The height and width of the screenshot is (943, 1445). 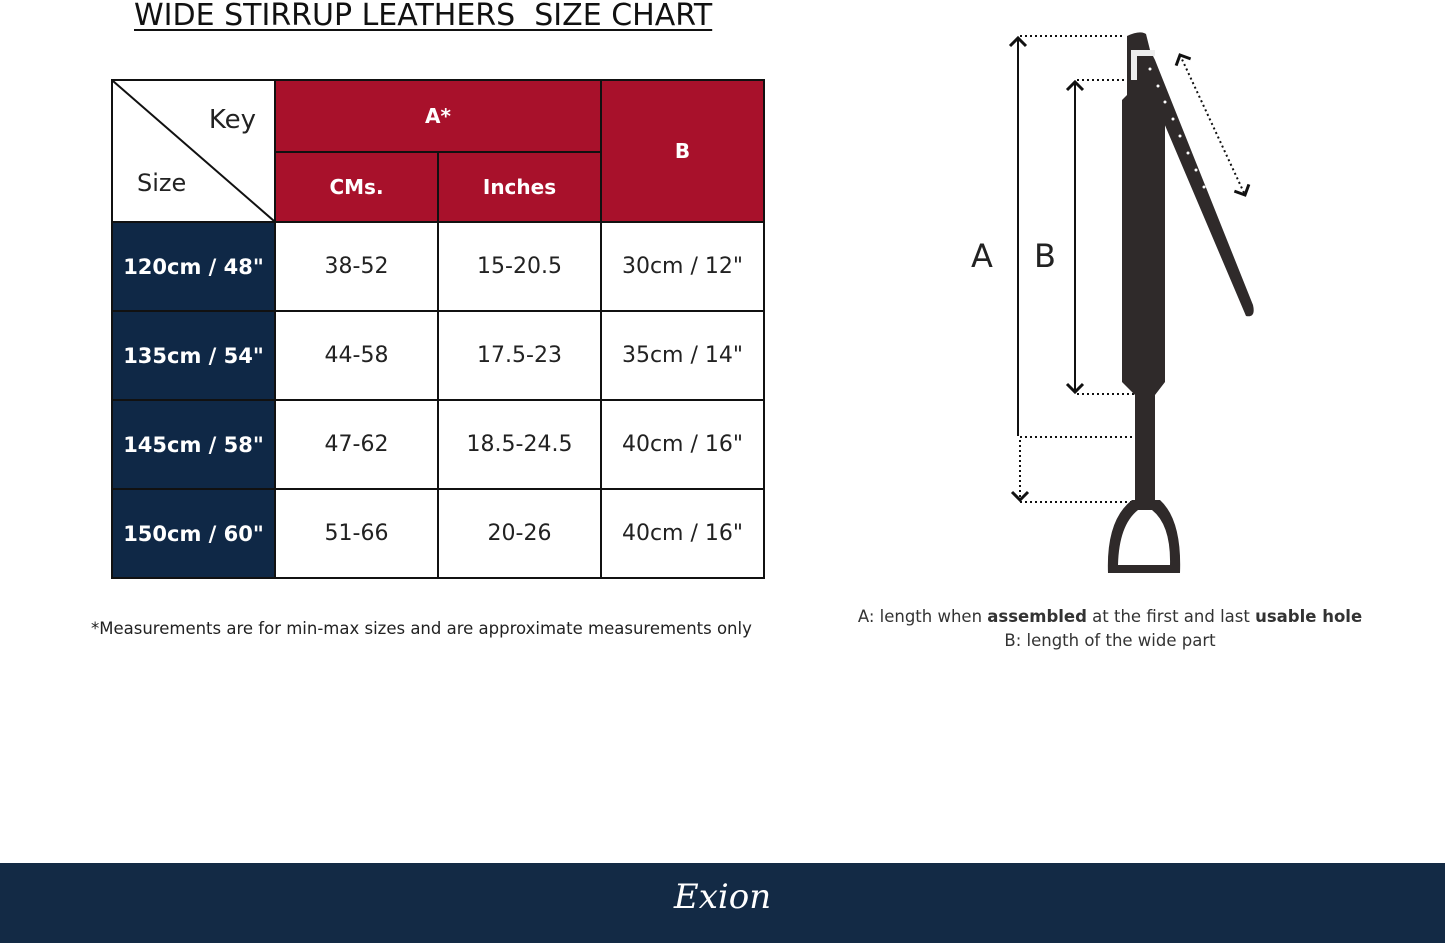 I want to click on size-cell: 120cm / 48", so click(x=193, y=266).